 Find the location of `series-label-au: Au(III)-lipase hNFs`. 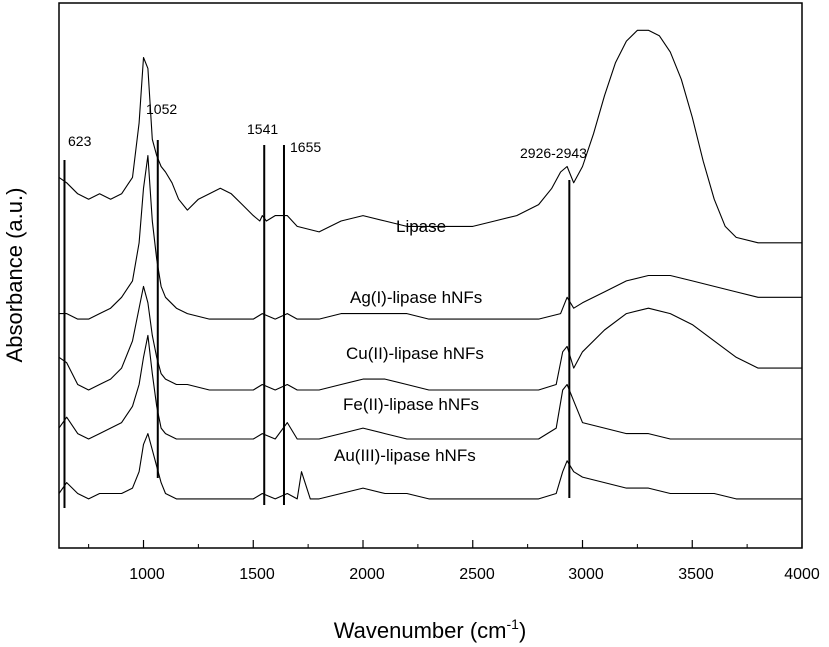

series-label-au: Au(III)-lipase hNFs is located at coordinates (405, 455).